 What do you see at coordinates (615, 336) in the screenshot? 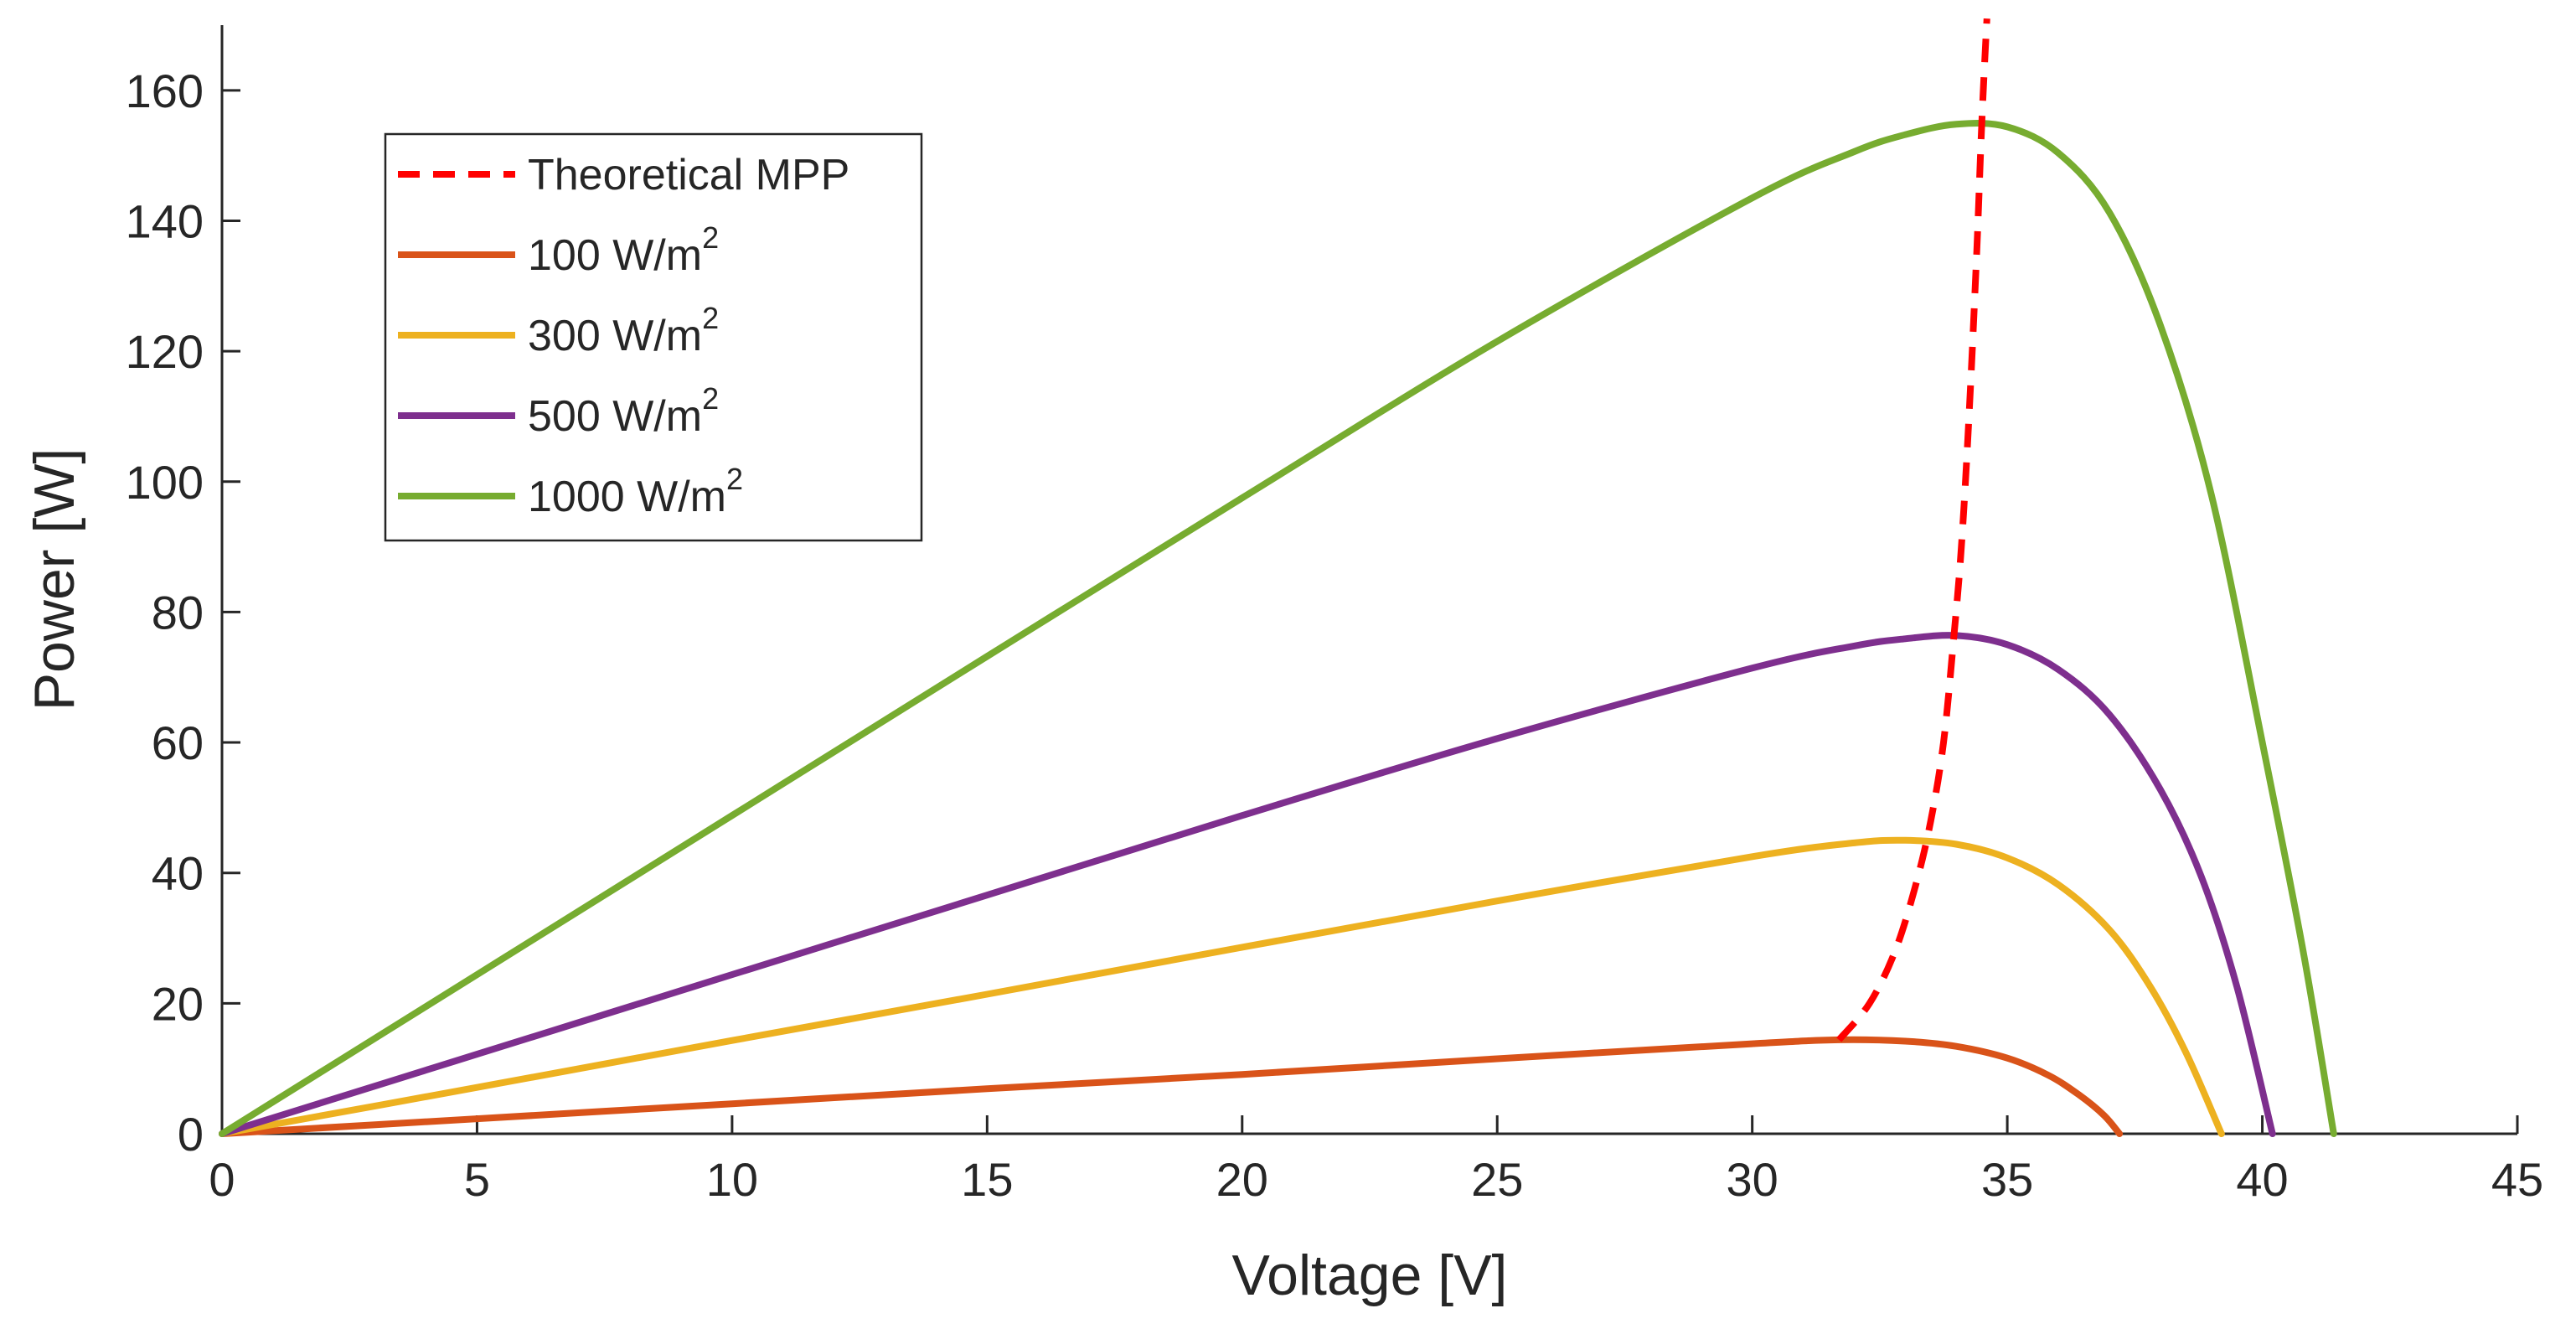
I see `legend-label-text: 300 W/m` at bounding box center [615, 336].